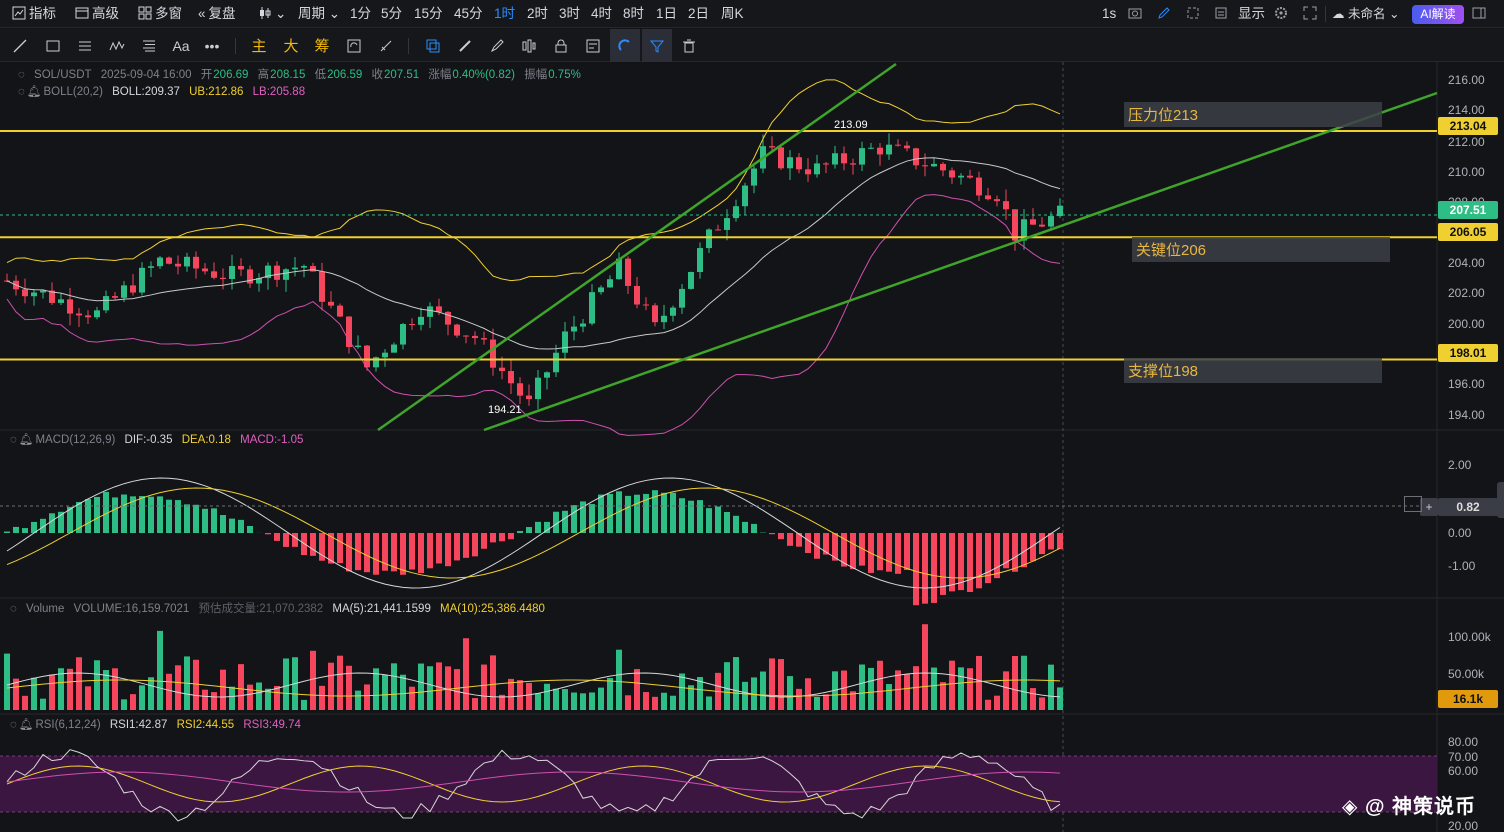 This screenshot has width=1504, height=832. I want to click on expand-icon, so click(1413, 504).